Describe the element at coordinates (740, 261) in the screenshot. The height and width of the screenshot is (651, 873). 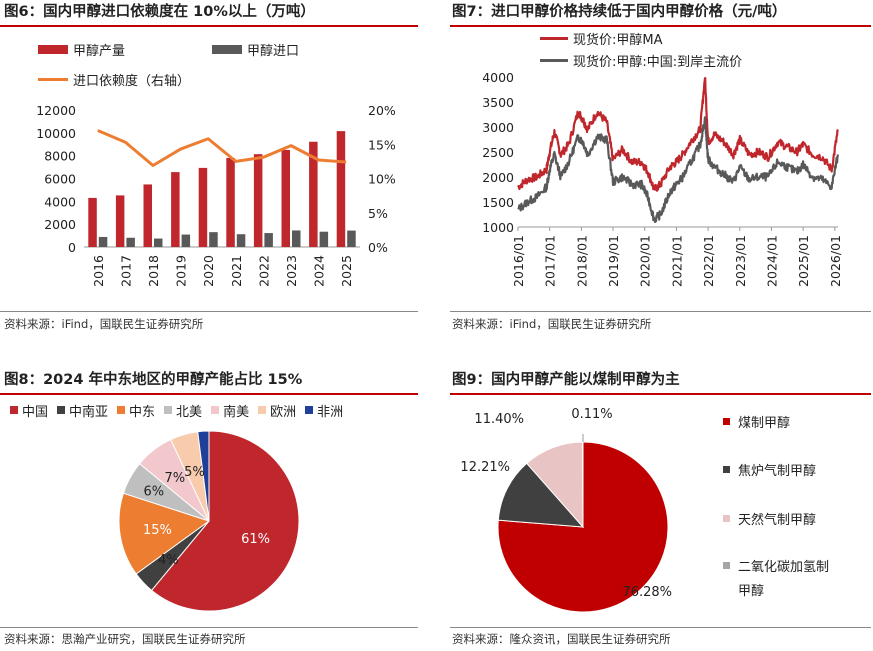
I see `fig7-xtick: 2023/01` at that location.